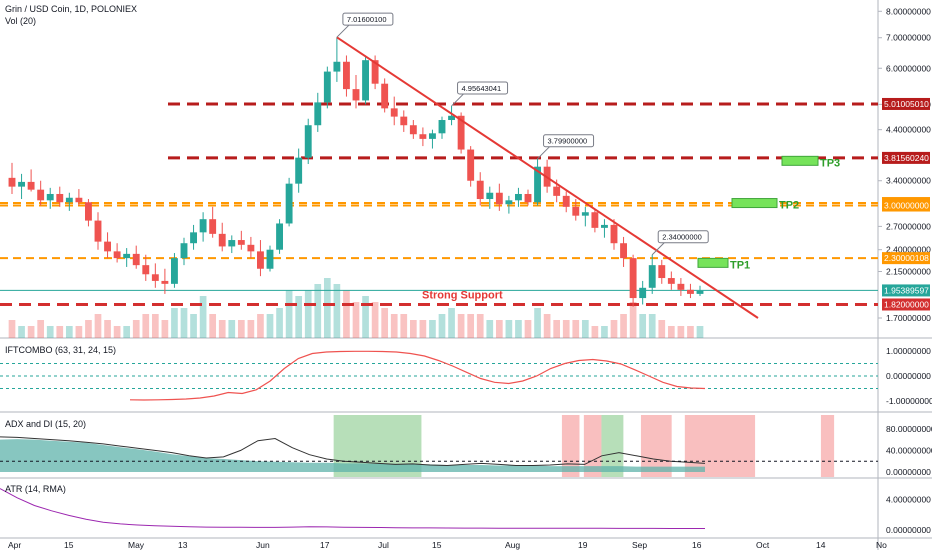 The image size is (932, 555). What do you see at coordinates (908, 530) in the screenshot?
I see `atr-y-tick: 0.00000000` at bounding box center [908, 530].